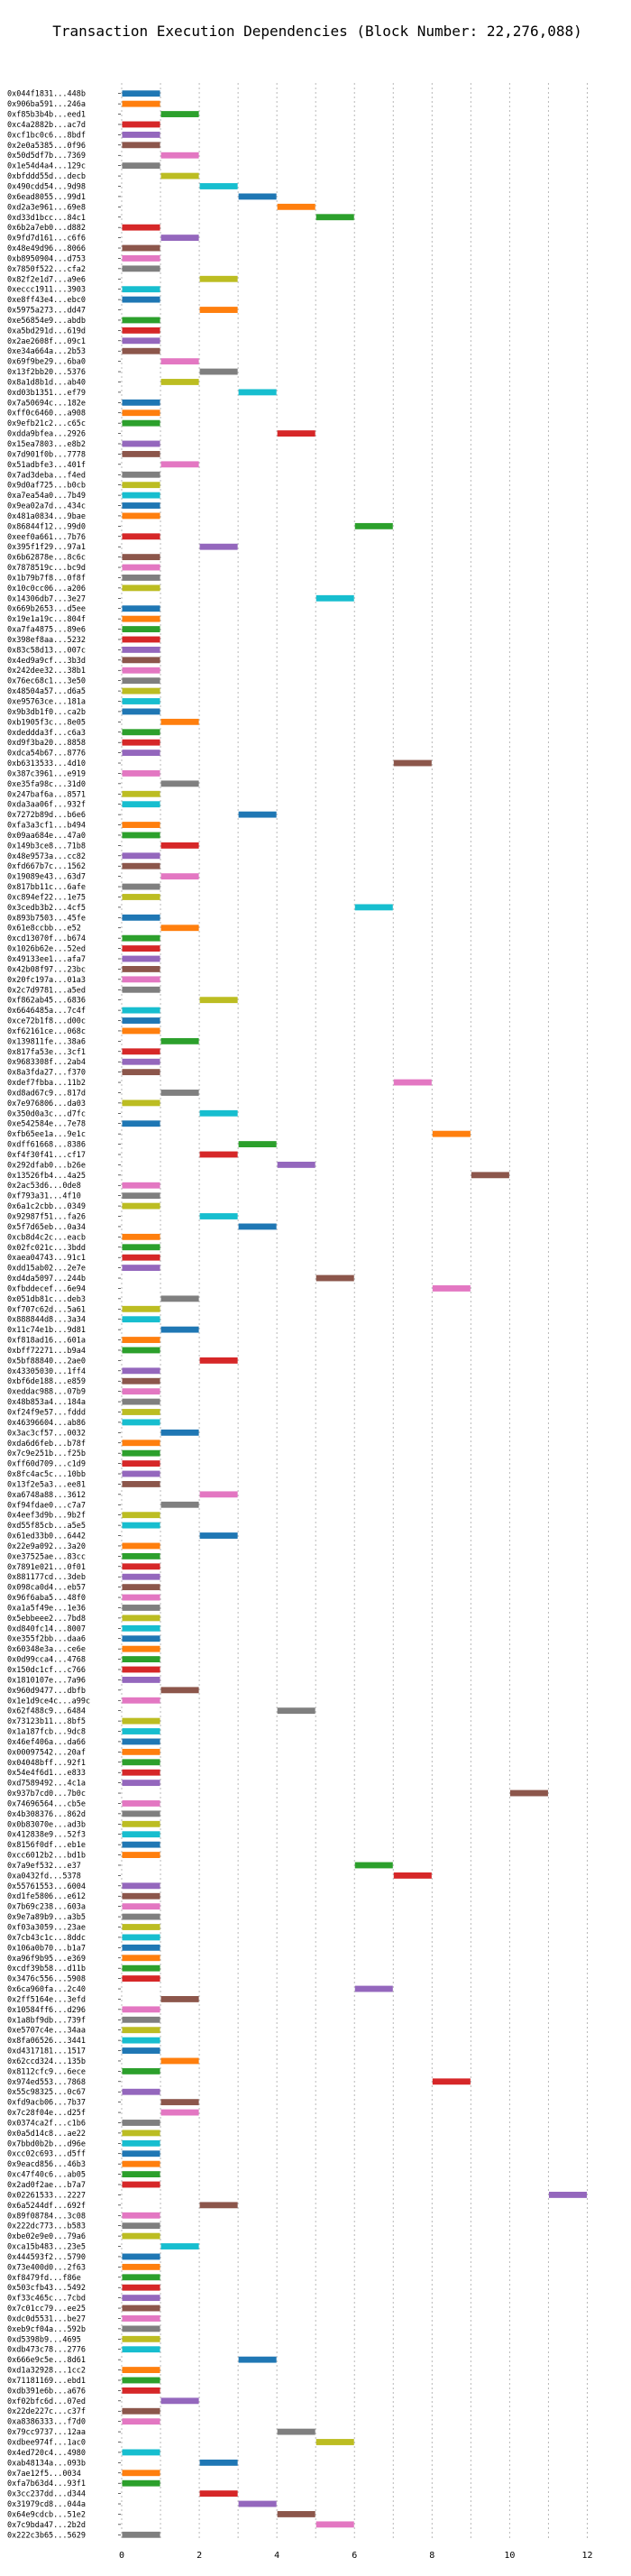  Describe the element at coordinates (46, 2011) in the screenshot. I see `y-tick-label: 0x10584ff6...d296` at that location.